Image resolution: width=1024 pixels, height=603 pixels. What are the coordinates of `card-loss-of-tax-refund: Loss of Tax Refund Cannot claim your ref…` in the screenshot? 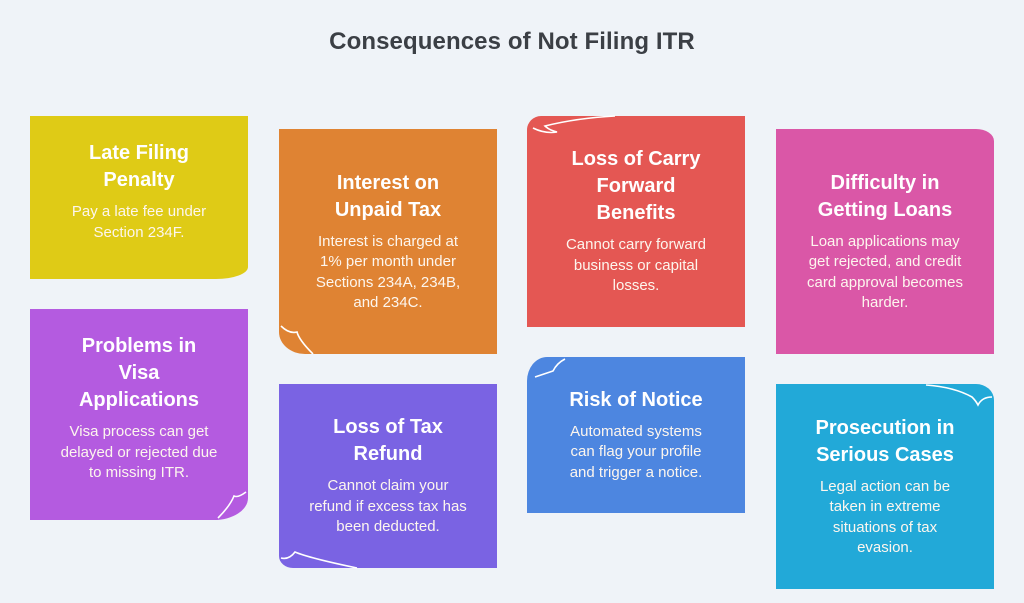 It's located at (388, 476).